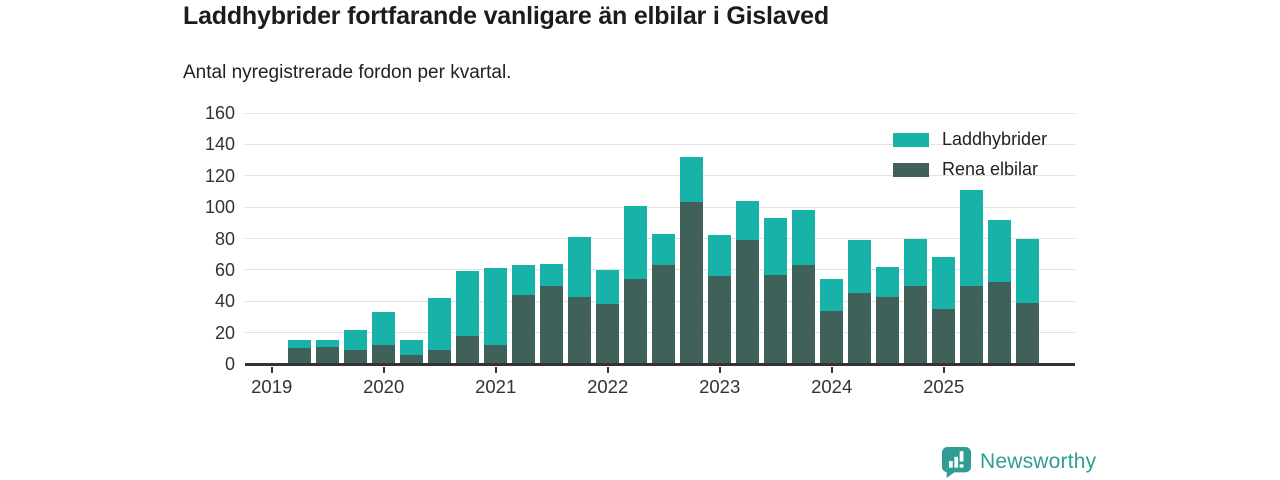  I want to click on legend-item-laddhybrider: Laddhybrider, so click(970, 139).